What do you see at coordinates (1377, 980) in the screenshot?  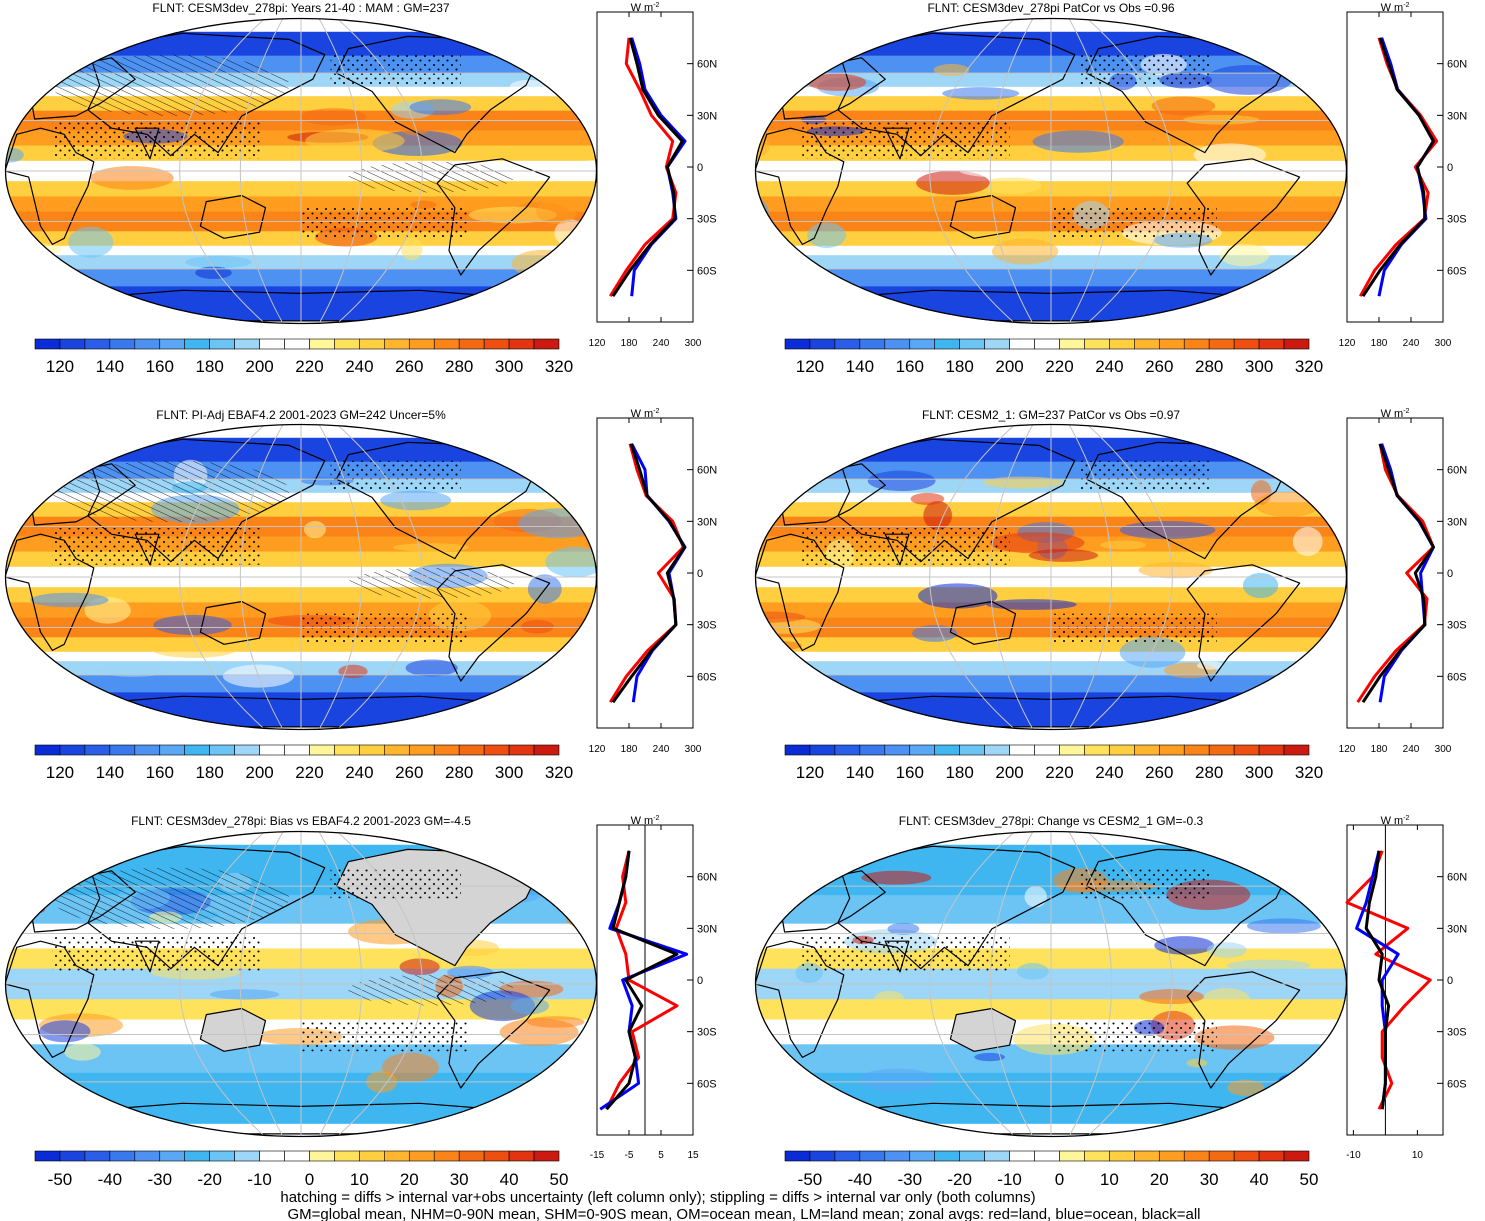 I see `zonal-ocean-line` at bounding box center [1377, 980].